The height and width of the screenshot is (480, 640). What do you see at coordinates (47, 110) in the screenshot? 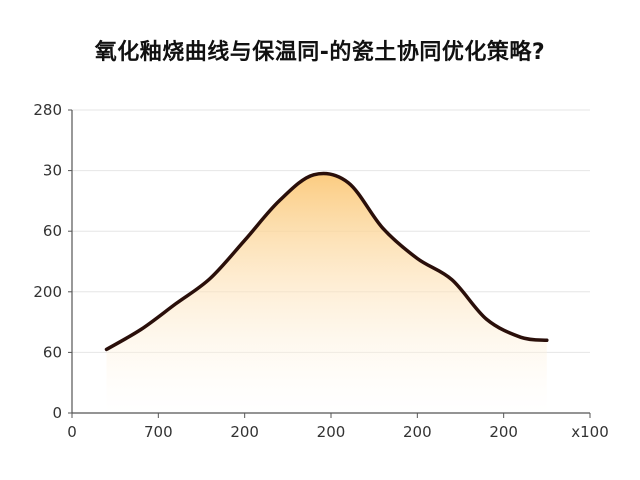
I see `y-tick-label: 280` at bounding box center [47, 110].